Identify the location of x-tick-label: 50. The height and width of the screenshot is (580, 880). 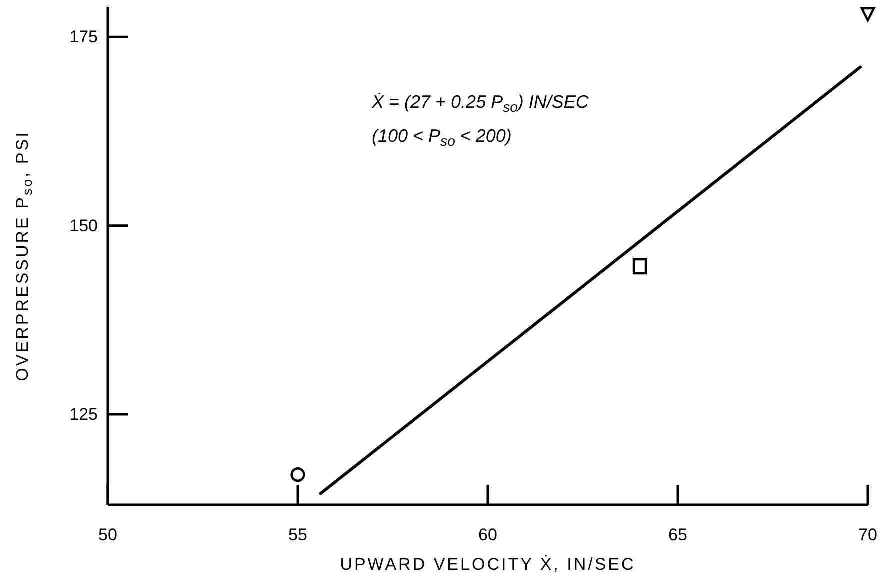
(108, 535).